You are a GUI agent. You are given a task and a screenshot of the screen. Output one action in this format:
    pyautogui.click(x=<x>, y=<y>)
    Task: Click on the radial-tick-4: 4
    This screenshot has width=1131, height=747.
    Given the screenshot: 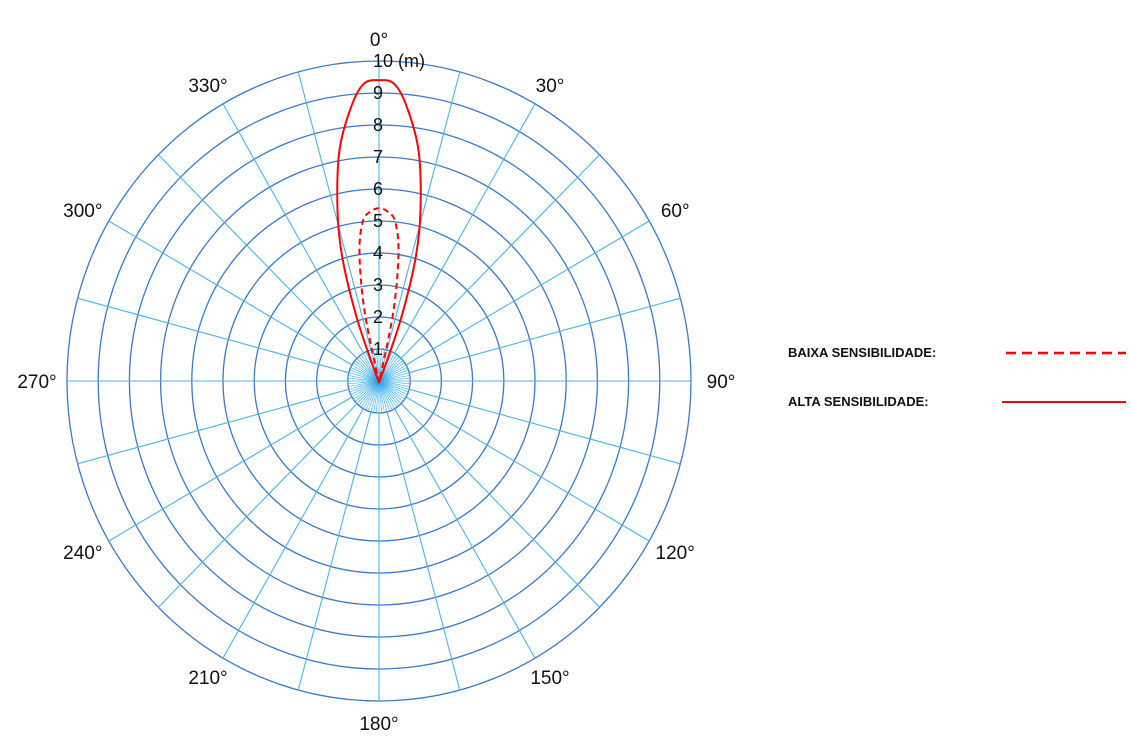 What is the action you would take?
    pyautogui.click(x=378, y=253)
    